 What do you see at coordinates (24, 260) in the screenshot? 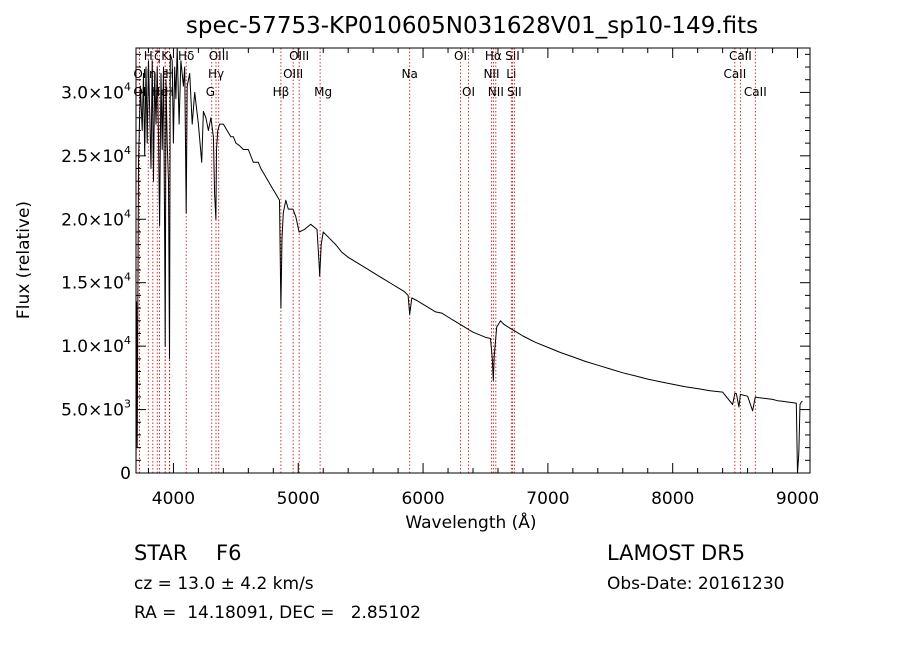
I see `y-axis-title: Flux (relative)` at bounding box center [24, 260].